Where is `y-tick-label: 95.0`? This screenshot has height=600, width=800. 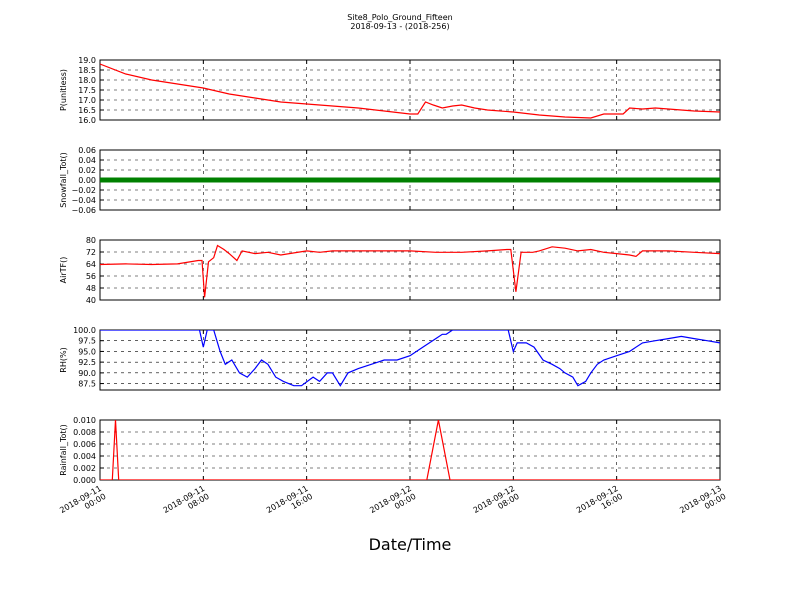 y-tick-label: 95.0 is located at coordinates (87, 351).